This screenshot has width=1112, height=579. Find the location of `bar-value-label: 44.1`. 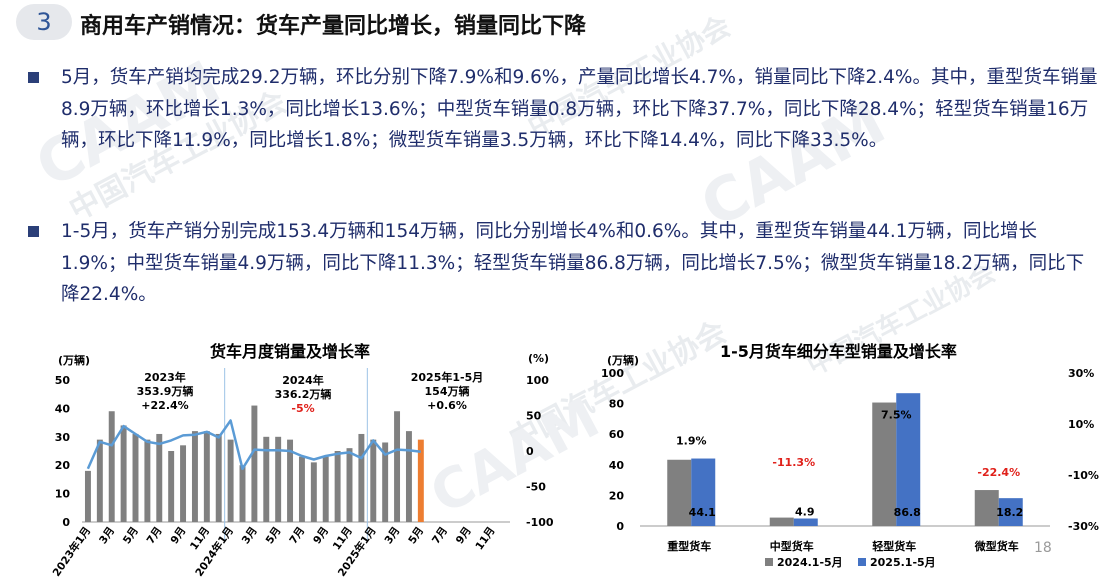

bar-value-label: 44.1 is located at coordinates (702, 512).